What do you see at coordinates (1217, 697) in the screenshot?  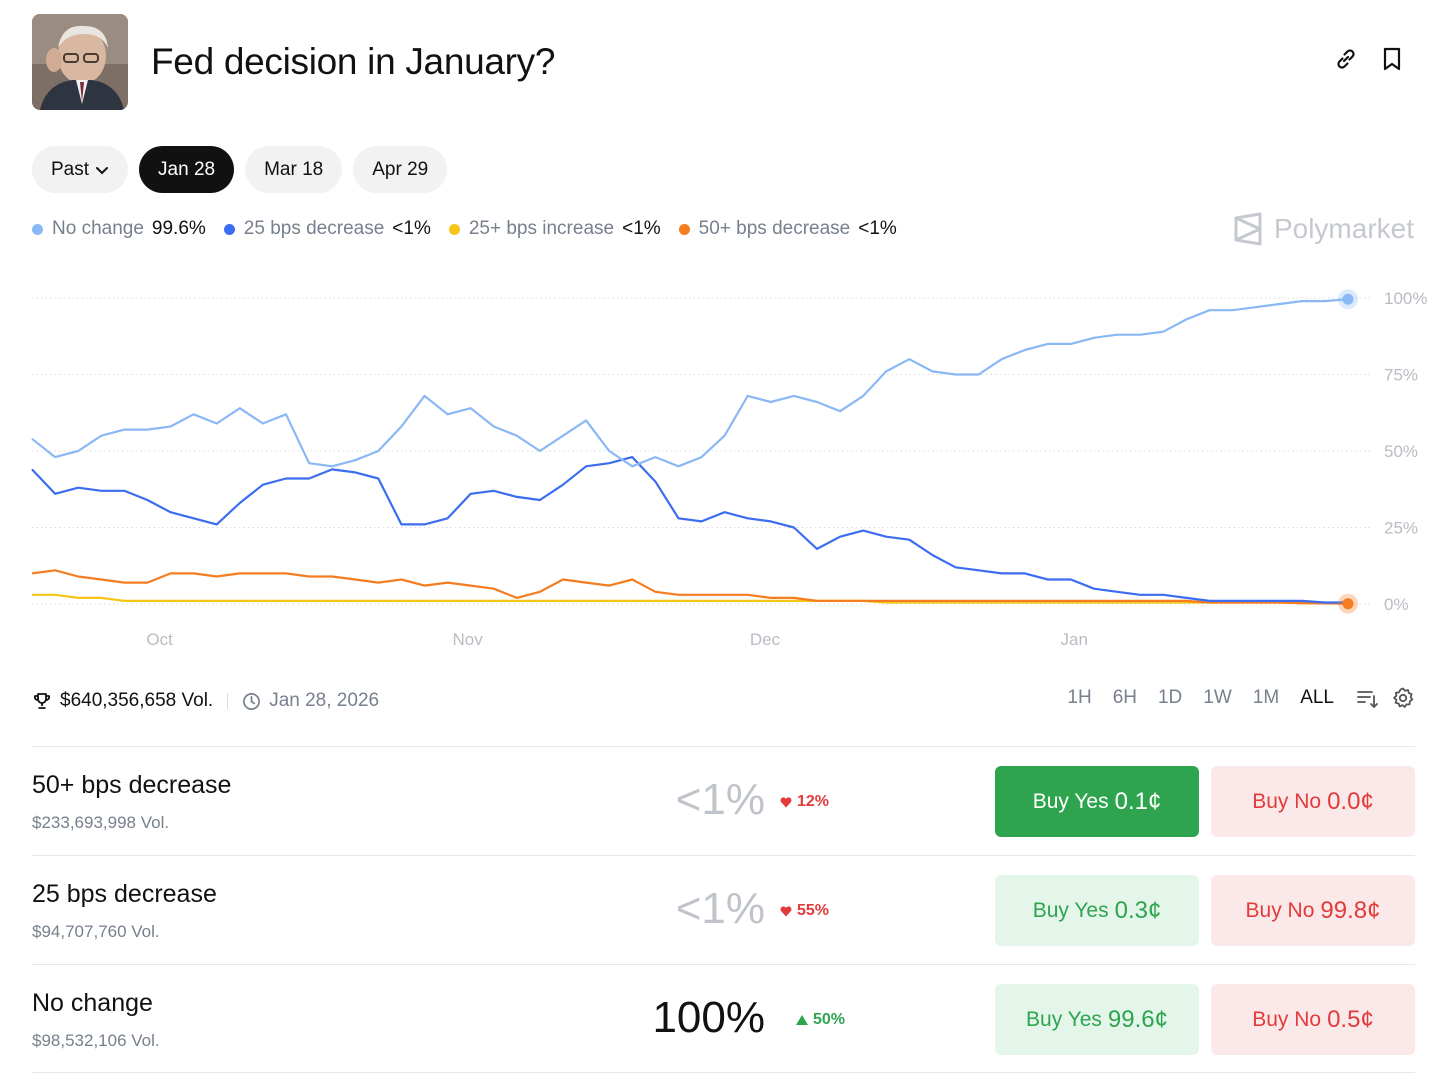 I see `range-1w: 1W` at bounding box center [1217, 697].